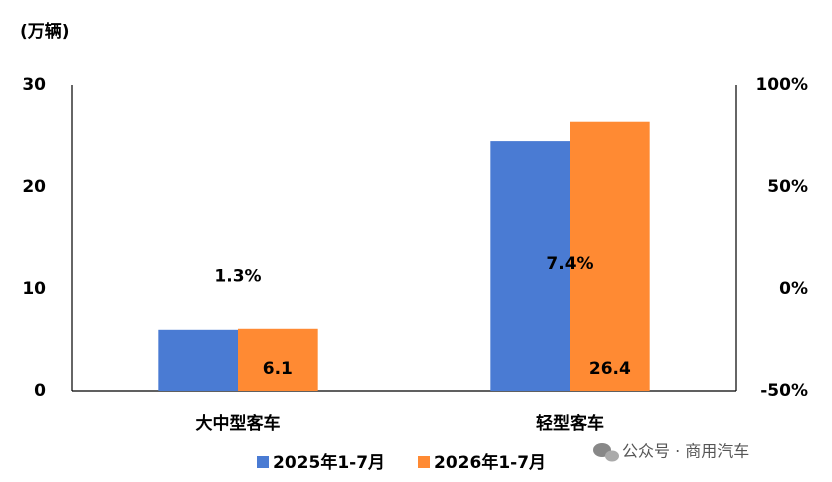 The height and width of the screenshot is (482, 832). What do you see at coordinates (781, 85) in the screenshot?
I see `y2-tick-label: 100%` at bounding box center [781, 85].